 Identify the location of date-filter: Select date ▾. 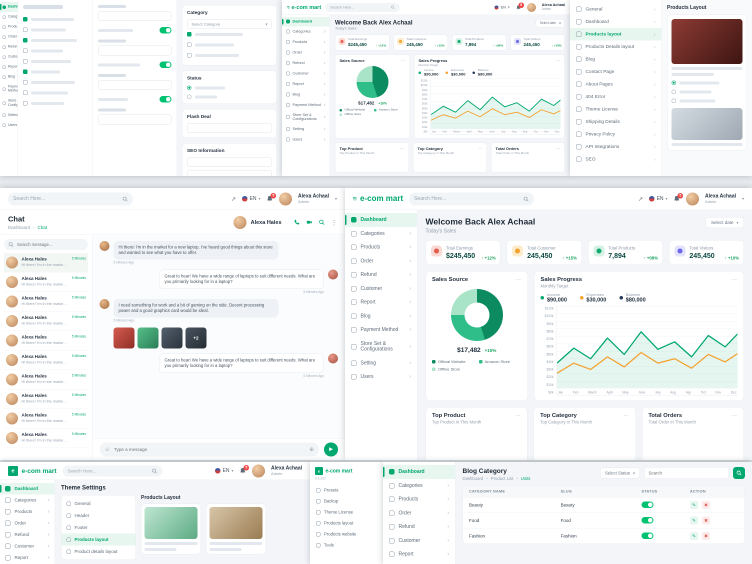
(724, 222).